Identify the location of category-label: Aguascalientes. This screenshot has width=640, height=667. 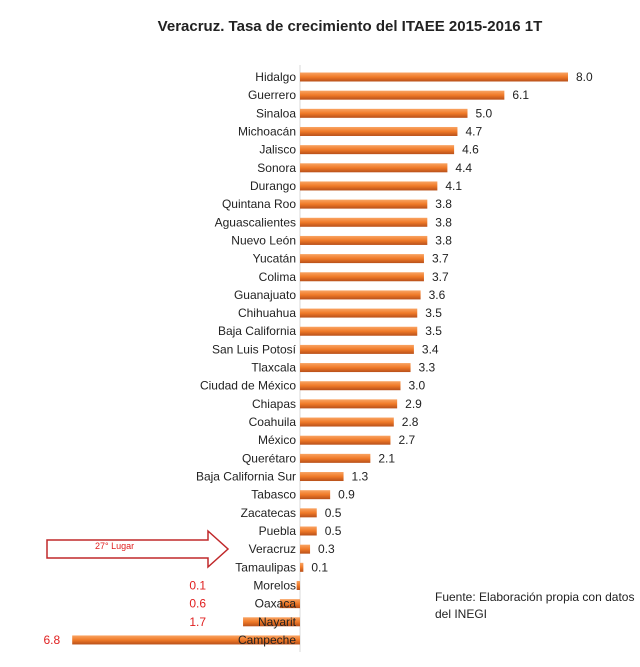
(255, 222).